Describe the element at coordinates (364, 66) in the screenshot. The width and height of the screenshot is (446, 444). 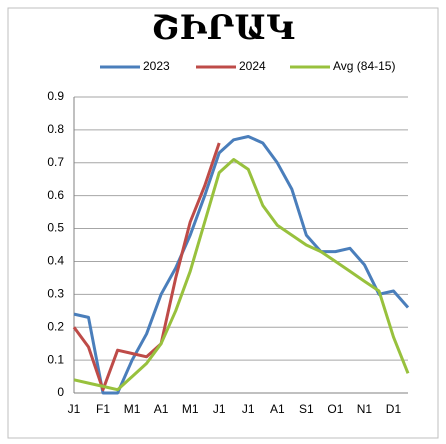
I see `legend-label: Avg (84-15)` at that location.